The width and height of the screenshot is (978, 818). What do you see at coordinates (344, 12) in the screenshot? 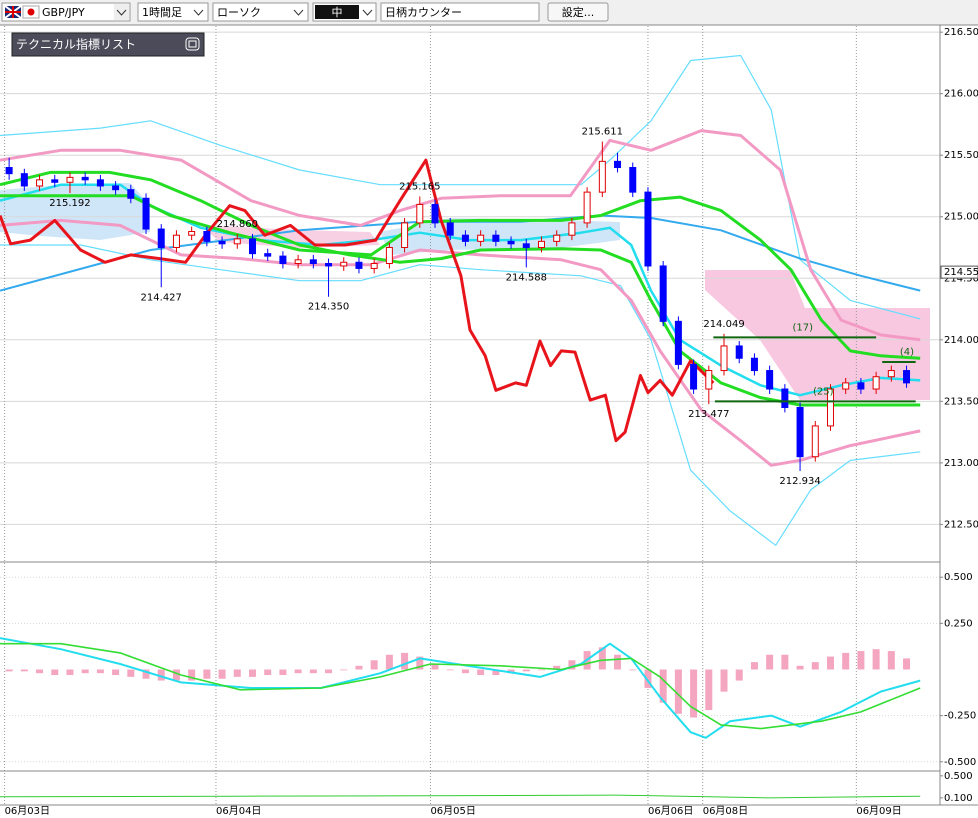
I see `size-select: 中` at bounding box center [344, 12].